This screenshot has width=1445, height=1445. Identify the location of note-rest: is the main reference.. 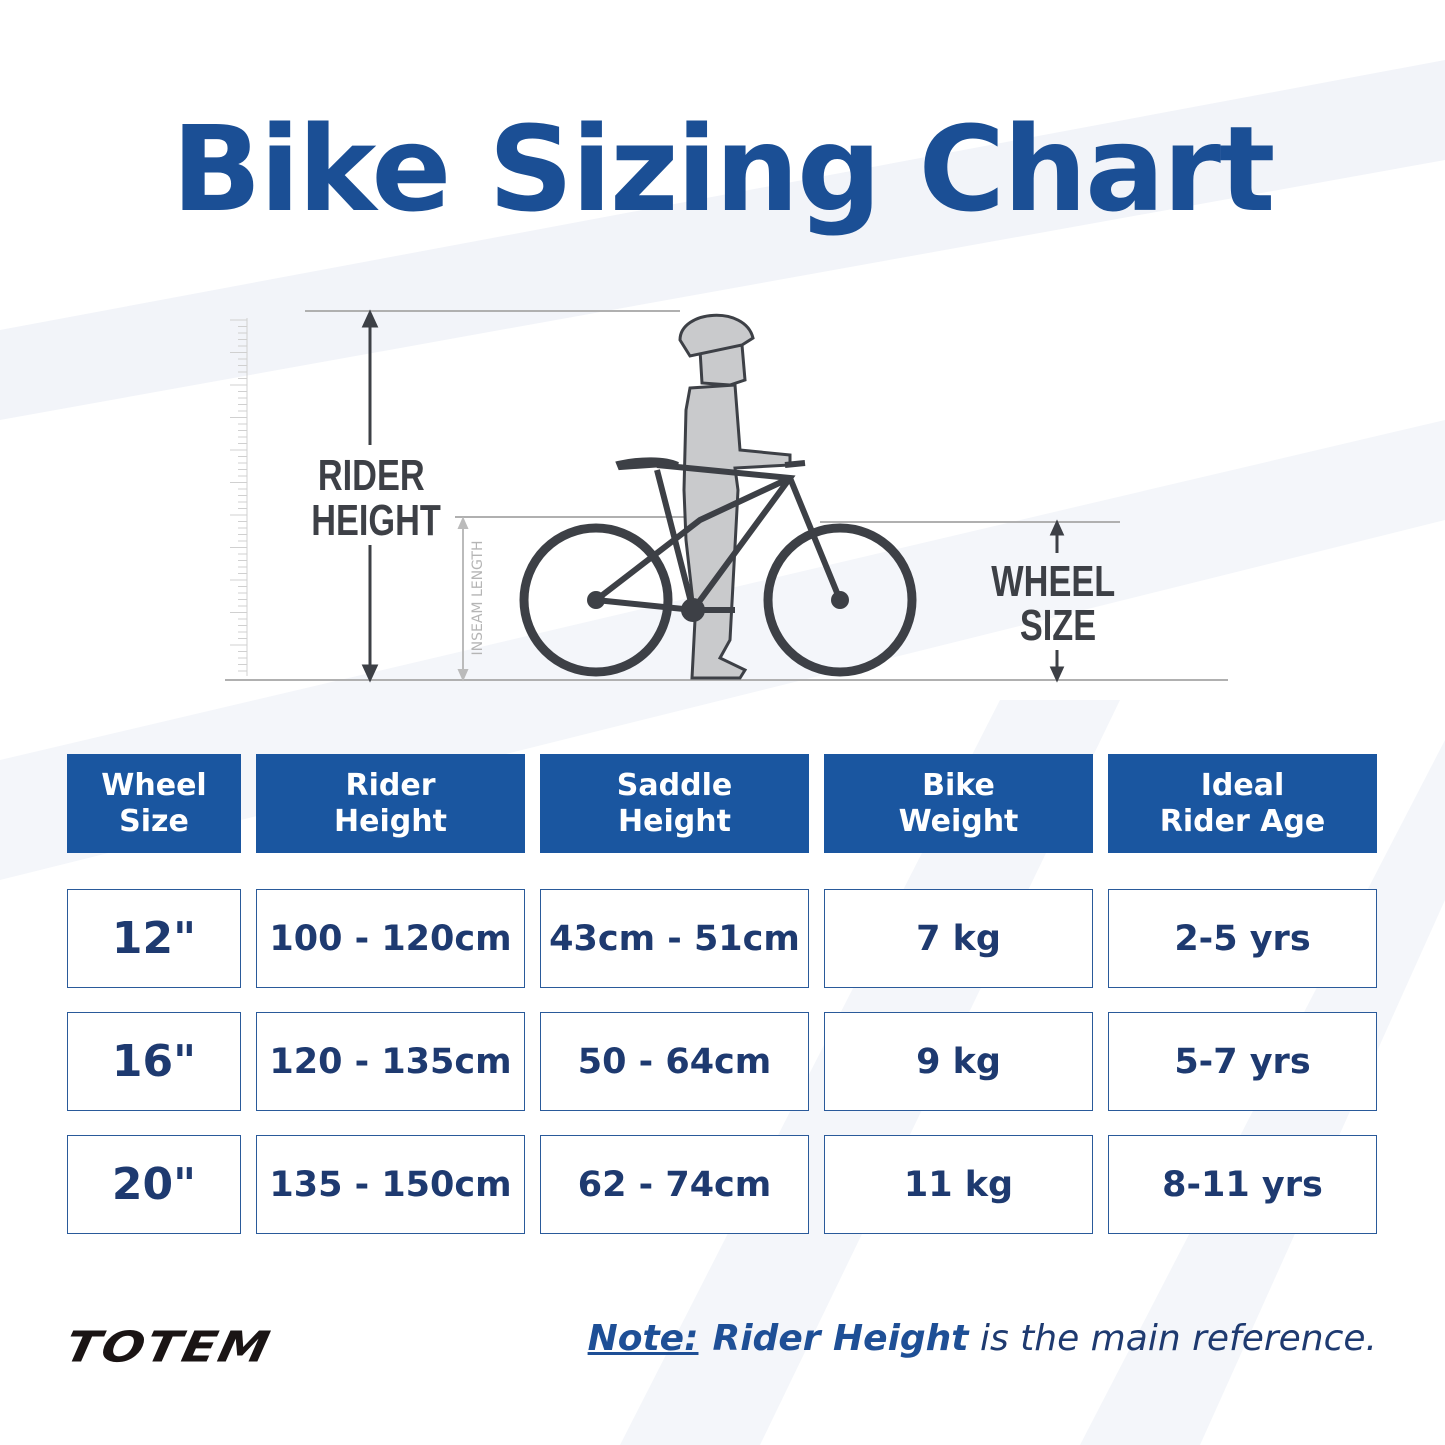
(1172, 1338).